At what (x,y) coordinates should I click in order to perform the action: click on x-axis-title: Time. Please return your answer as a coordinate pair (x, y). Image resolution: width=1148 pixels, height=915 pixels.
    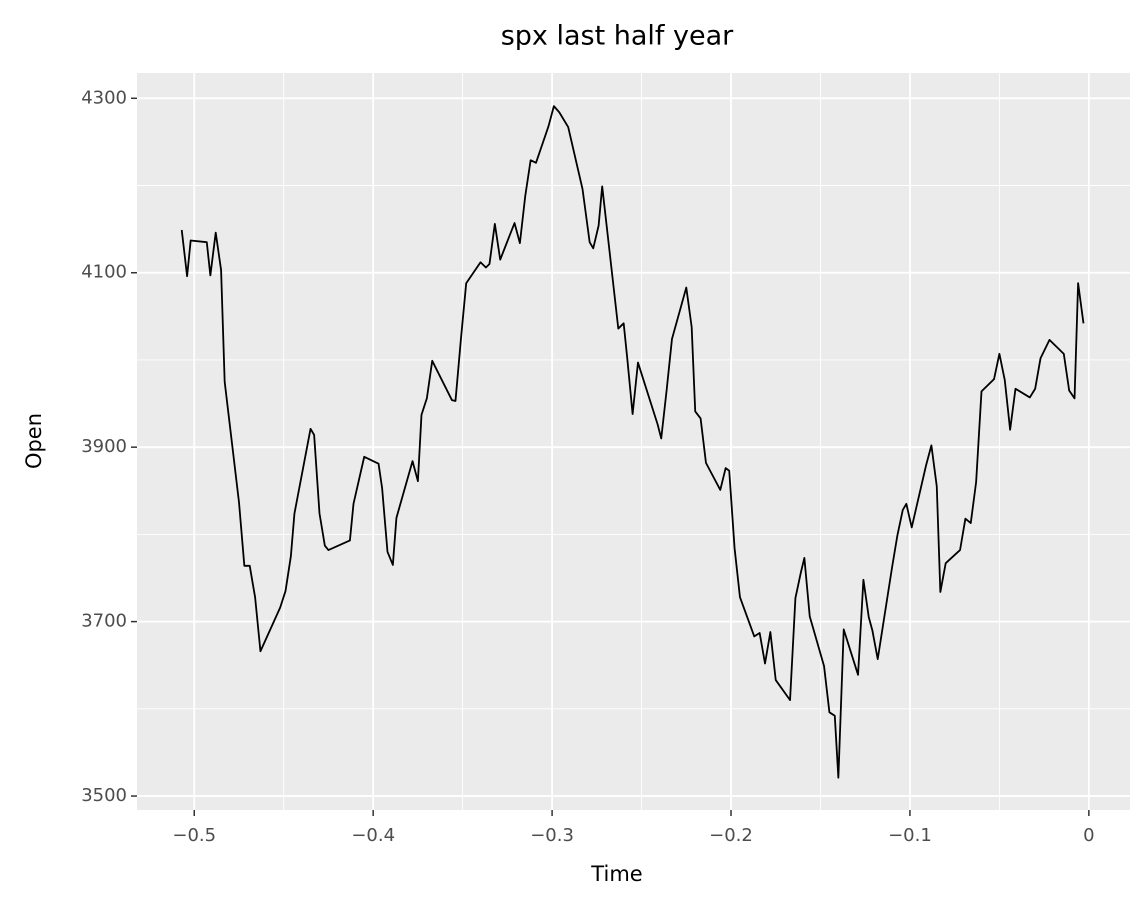
    Looking at the image, I should click on (616, 874).